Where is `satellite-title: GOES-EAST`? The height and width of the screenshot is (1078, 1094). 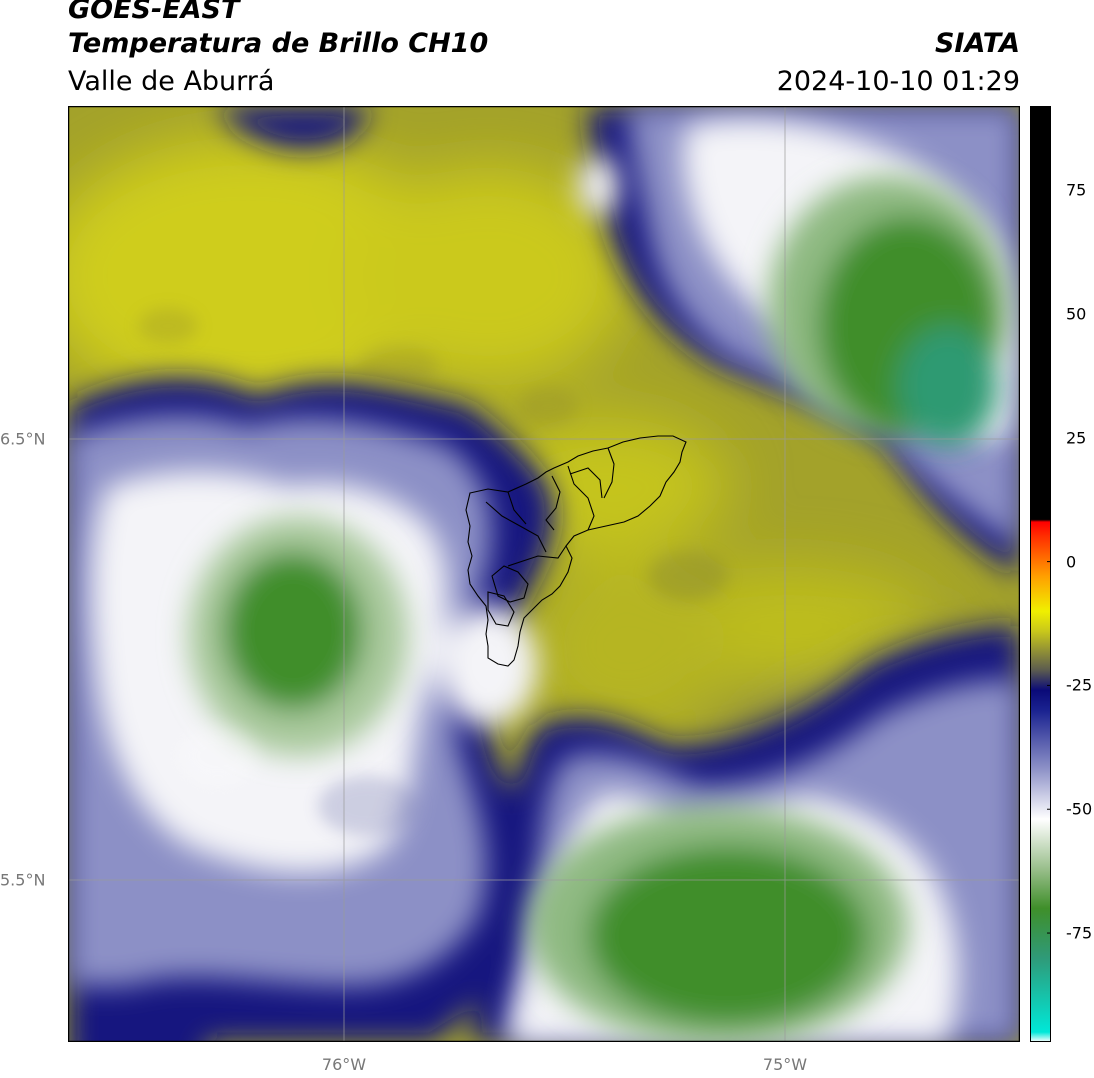
satellite-title: GOES-EAST is located at coordinates (154, 12).